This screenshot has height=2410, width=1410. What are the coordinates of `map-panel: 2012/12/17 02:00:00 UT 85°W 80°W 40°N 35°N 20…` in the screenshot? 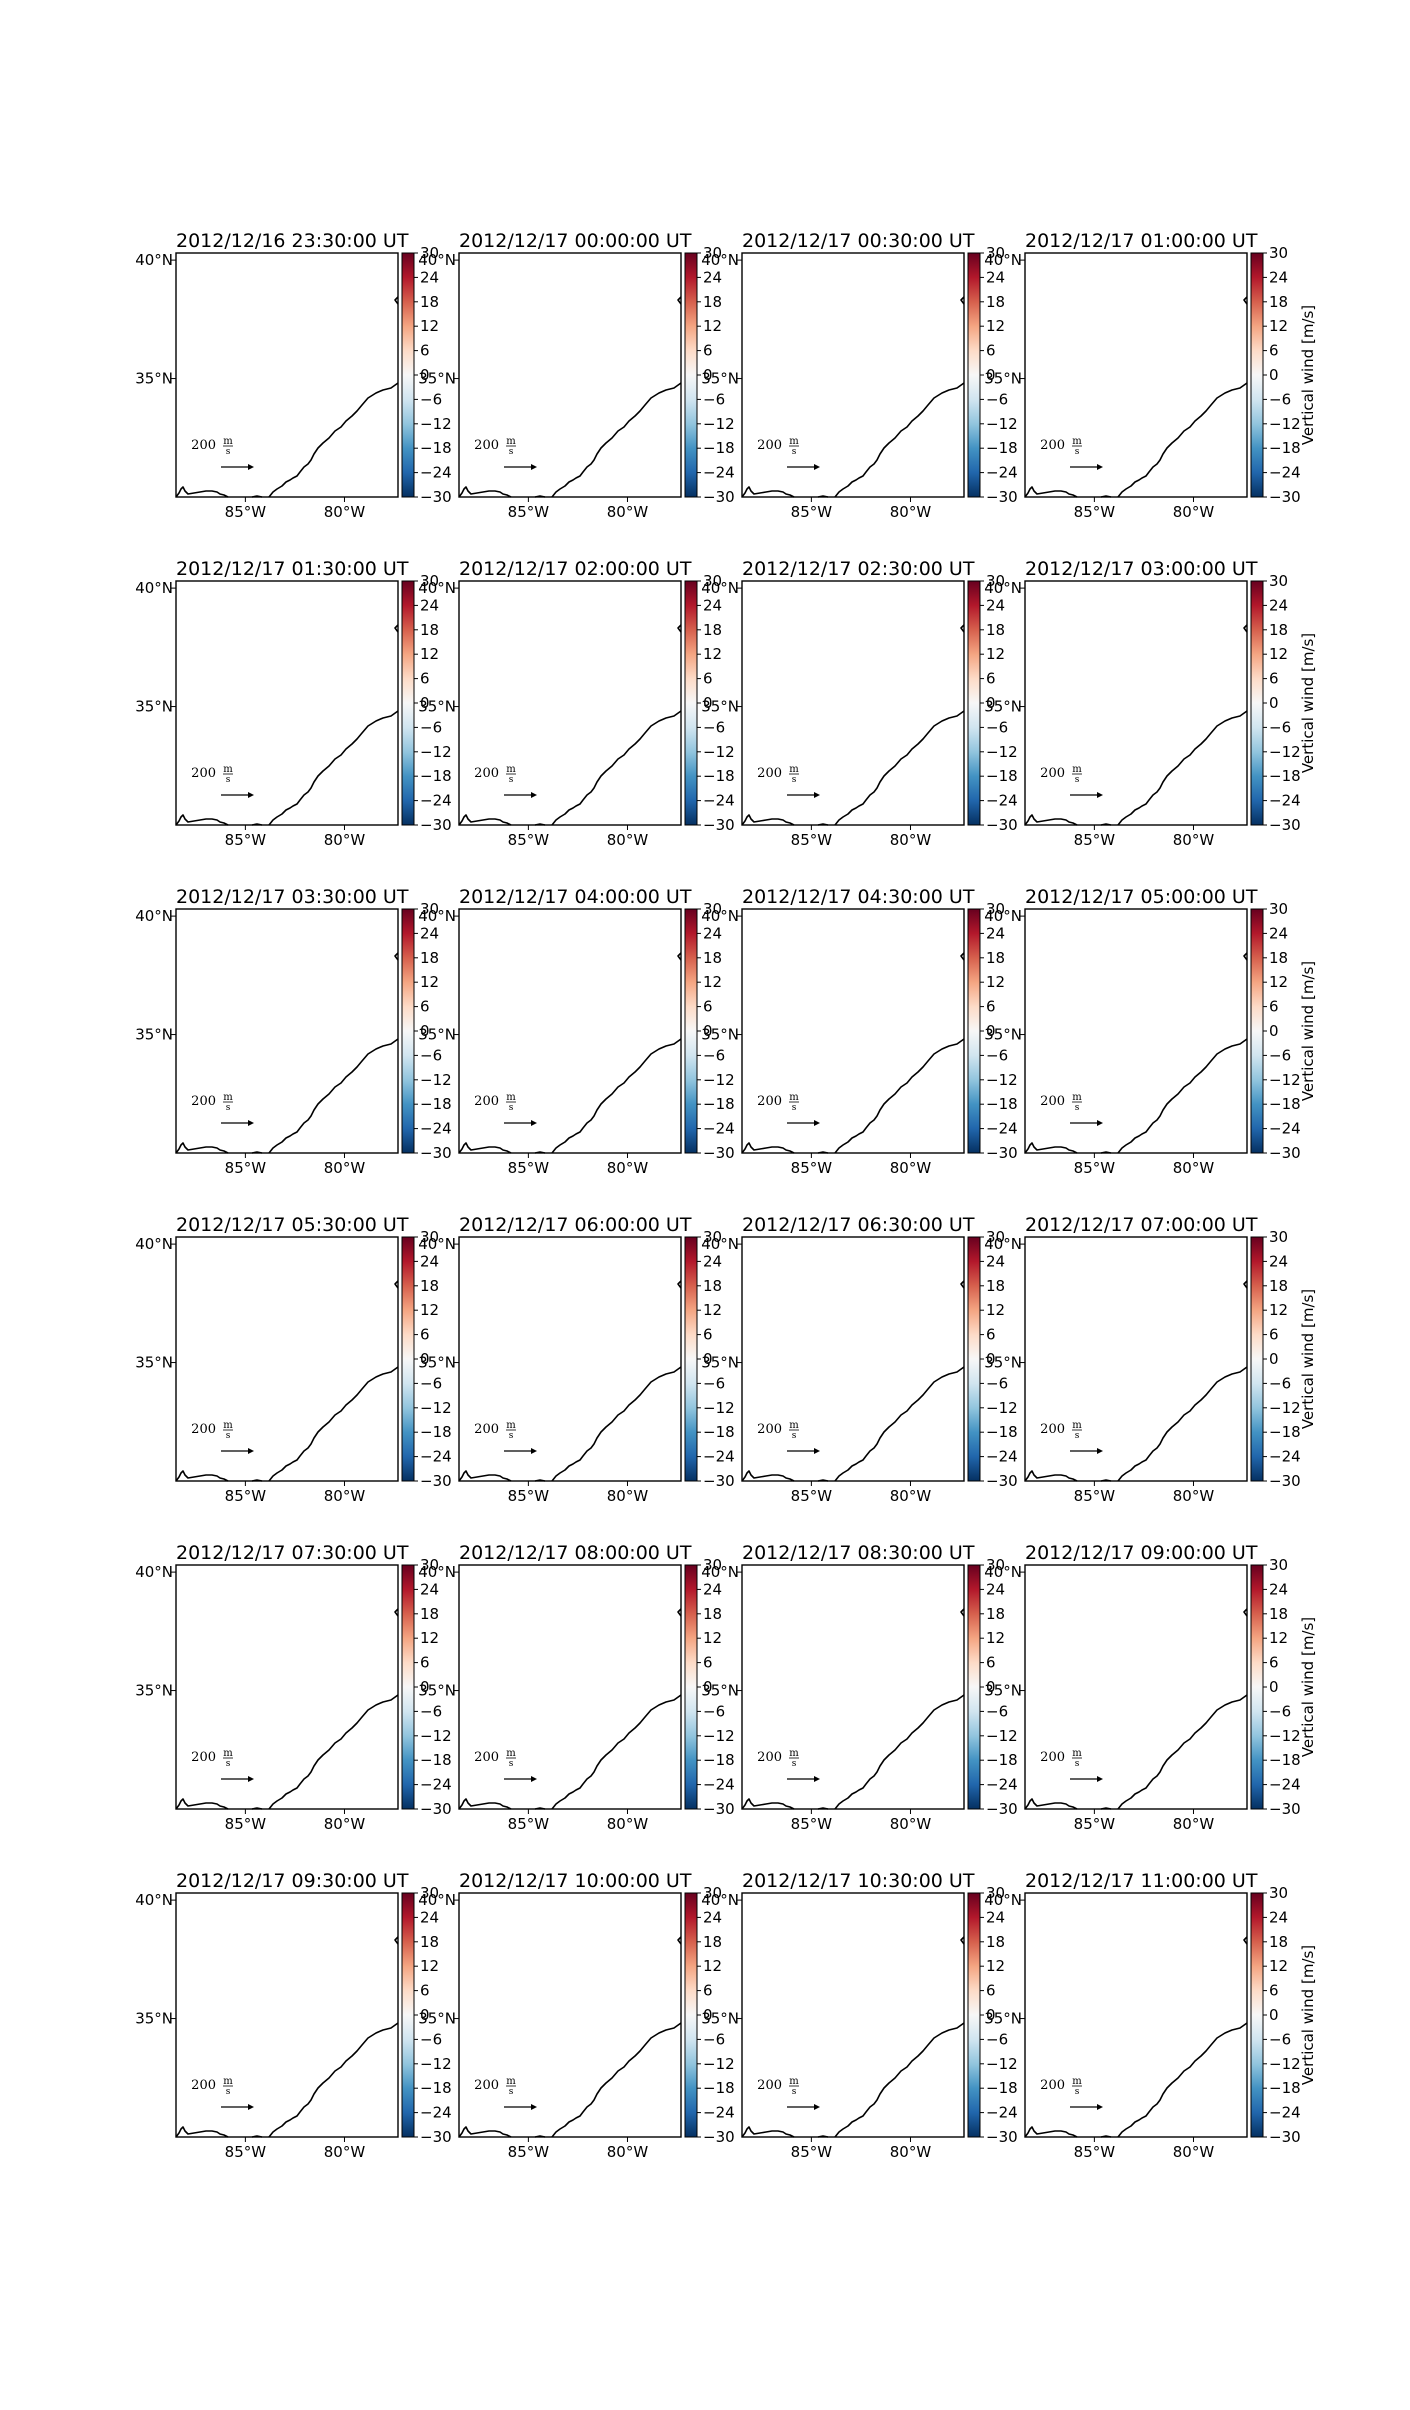 It's located at (576, 703).